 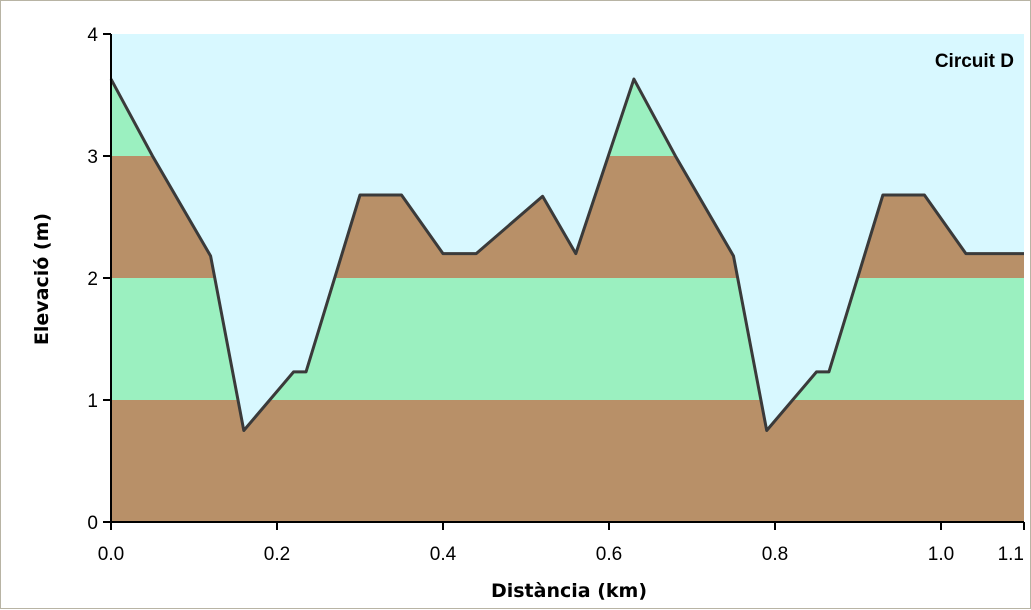 What do you see at coordinates (92, 157) in the screenshot?
I see `y-tick-label: 3` at bounding box center [92, 157].